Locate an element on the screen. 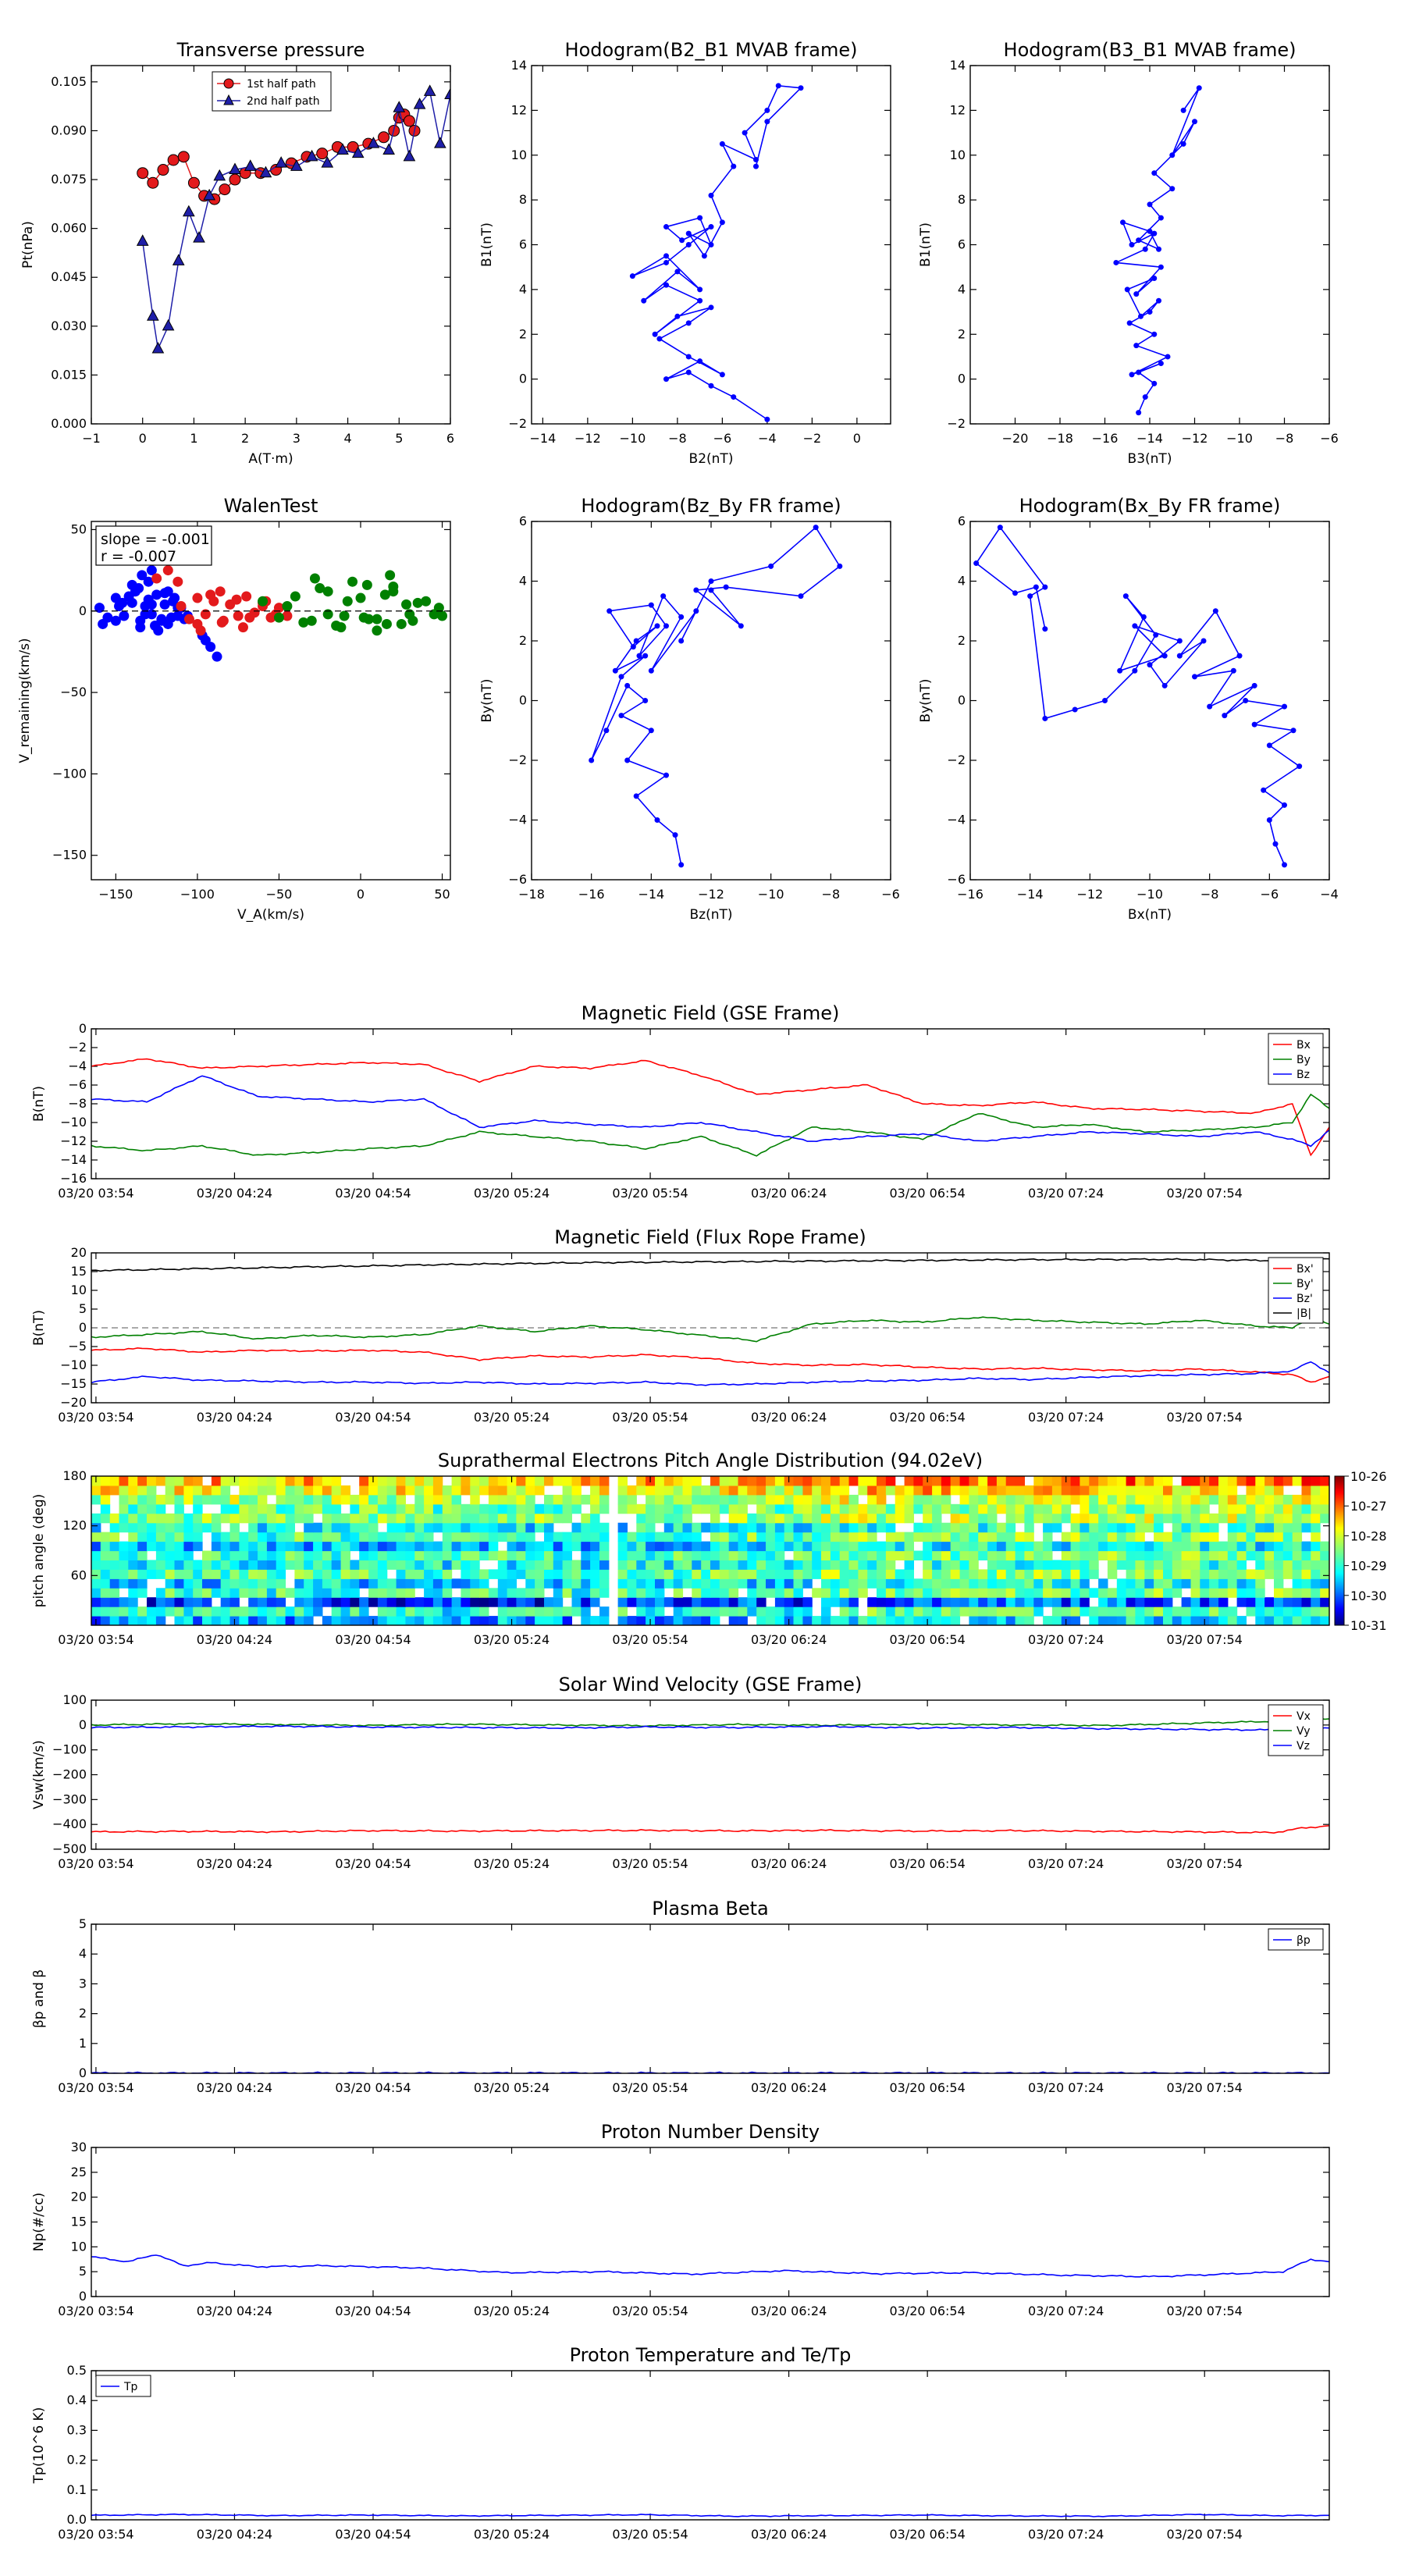 The height and width of the screenshot is (2576, 1405). mffr-time-tick-label: 03/20 05:54 is located at coordinates (650, 1417).